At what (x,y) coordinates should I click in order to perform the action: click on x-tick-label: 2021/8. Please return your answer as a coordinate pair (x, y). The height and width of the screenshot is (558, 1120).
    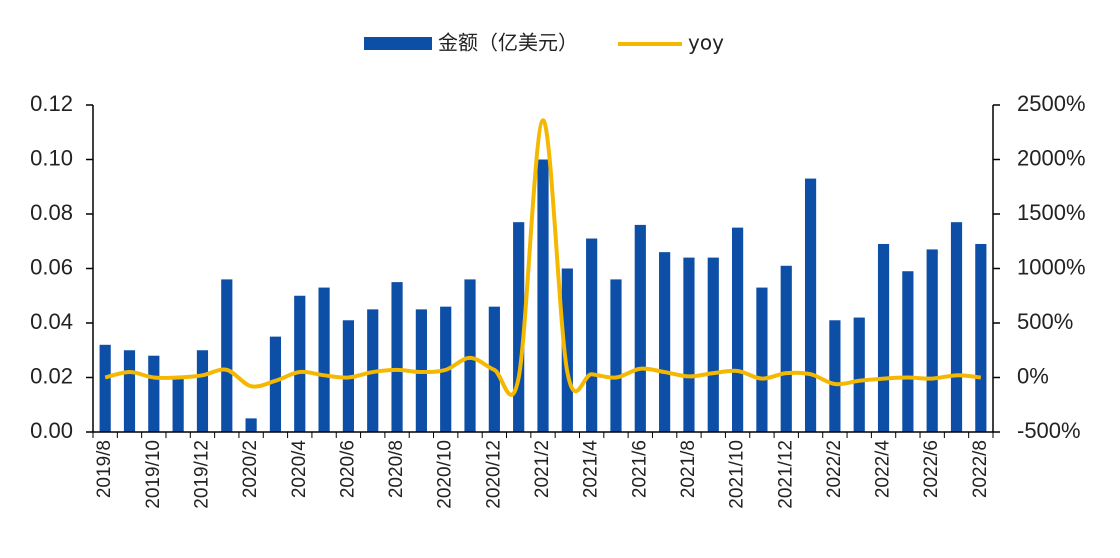
    Looking at the image, I should click on (688, 469).